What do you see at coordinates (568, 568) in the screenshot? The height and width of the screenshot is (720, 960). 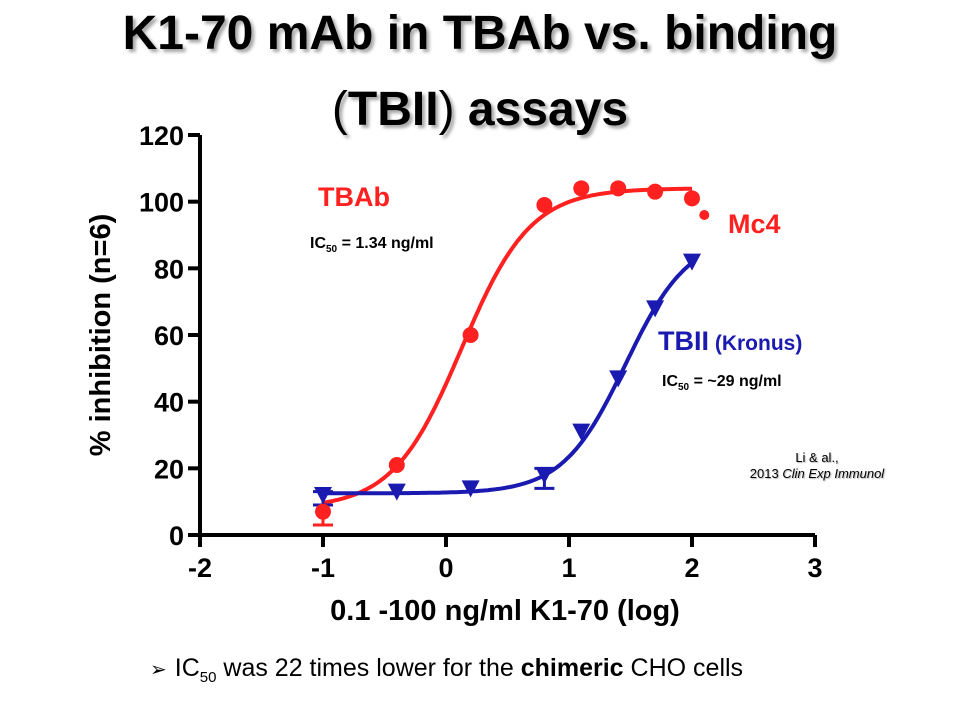 I see `x-tick-label: 1` at bounding box center [568, 568].